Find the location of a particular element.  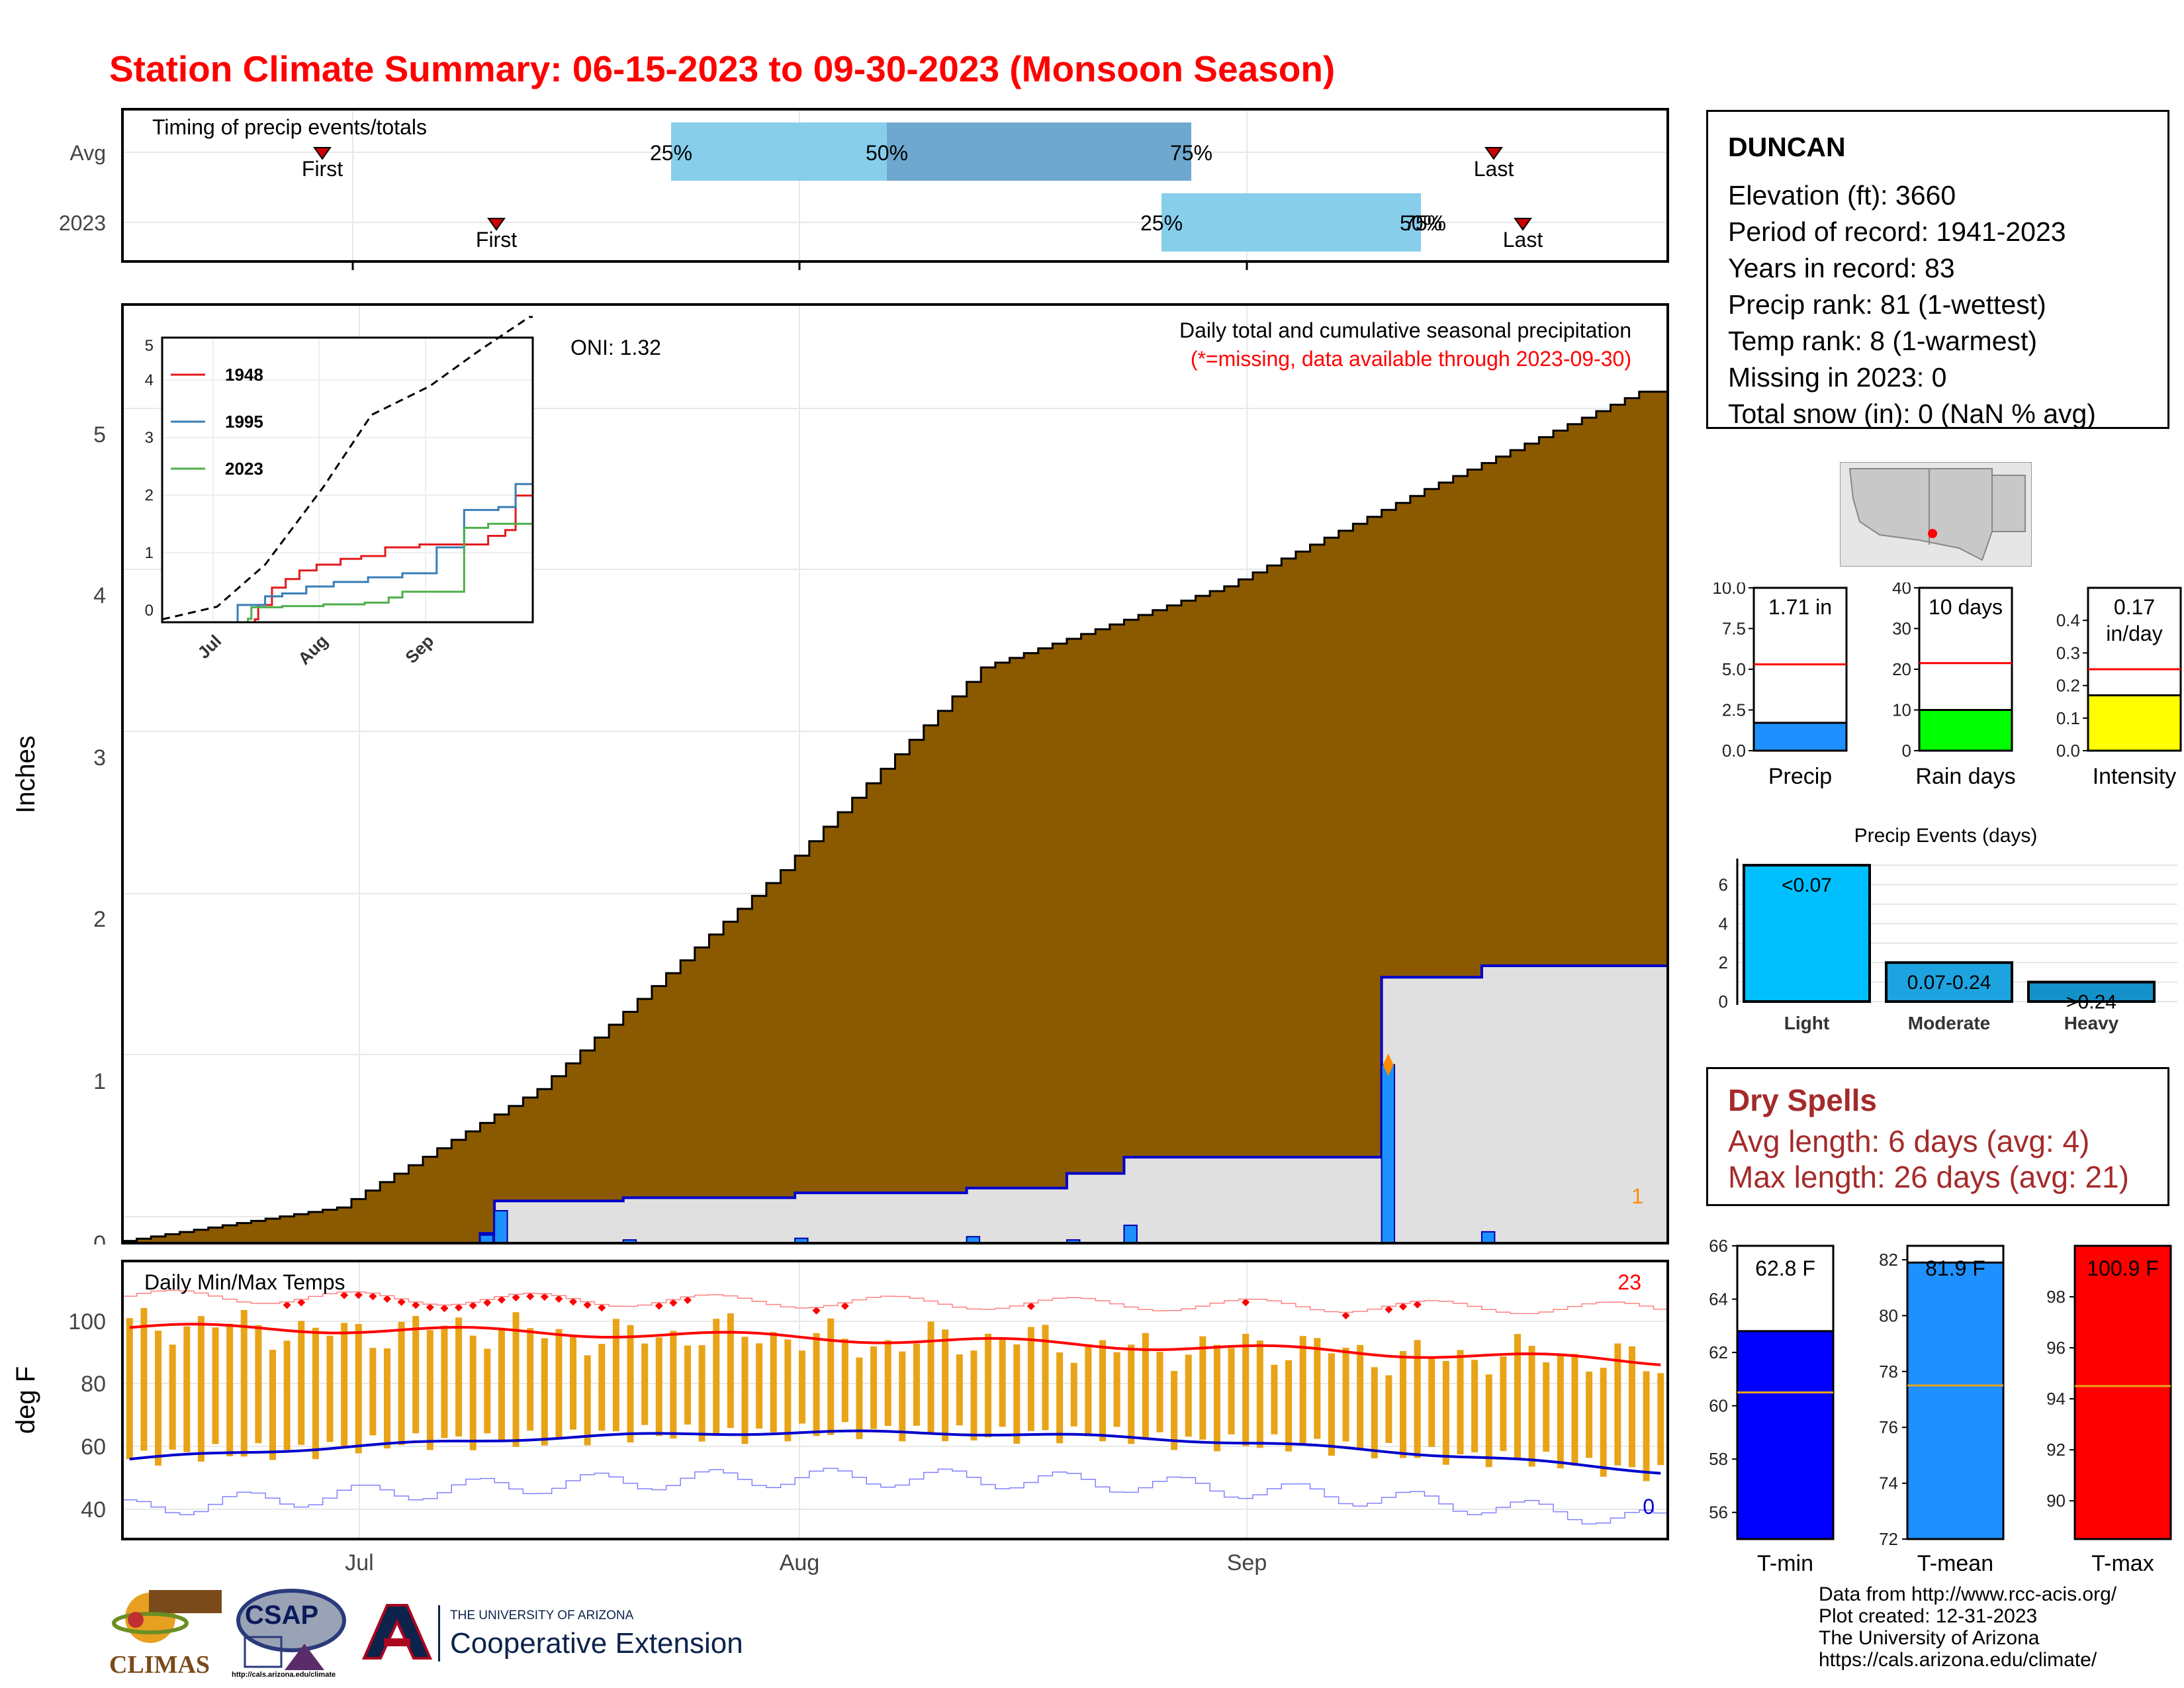

inset-series-line-1995 is located at coordinates (348, 542).